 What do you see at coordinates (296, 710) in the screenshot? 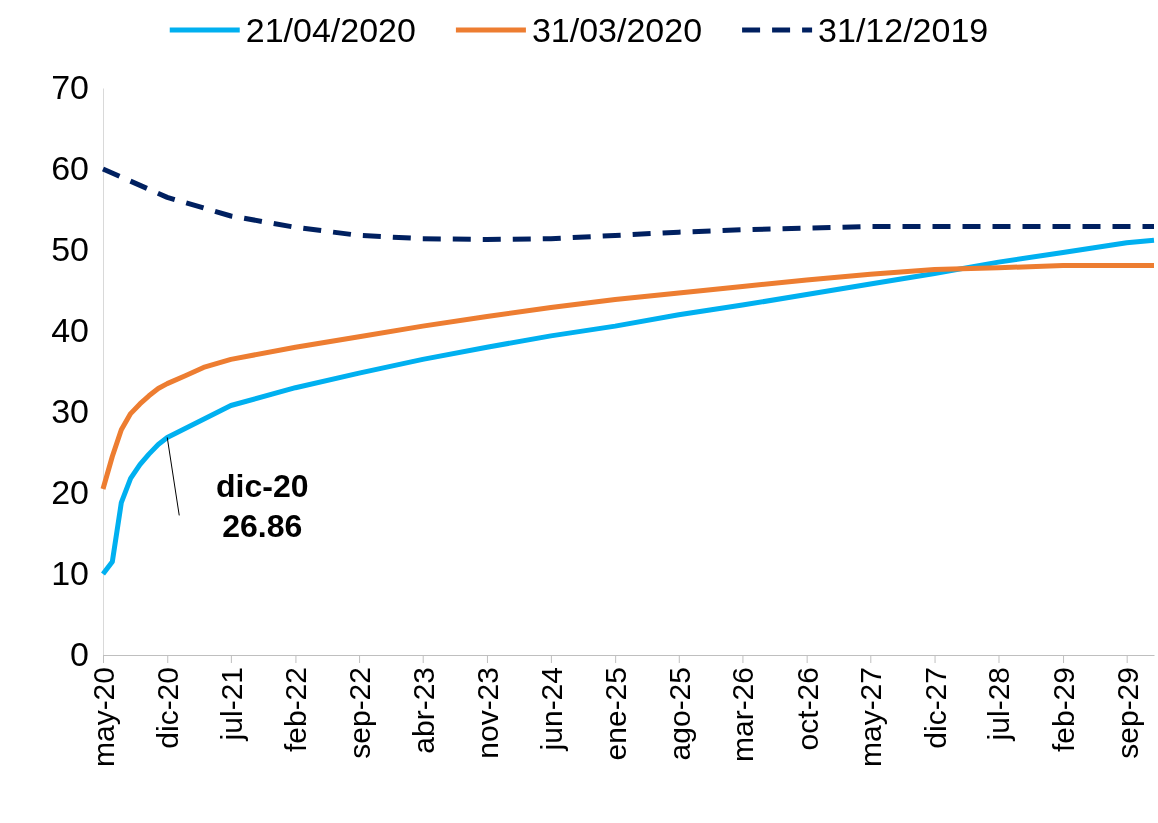
I see `x-tick-label: feb-22` at bounding box center [296, 710].